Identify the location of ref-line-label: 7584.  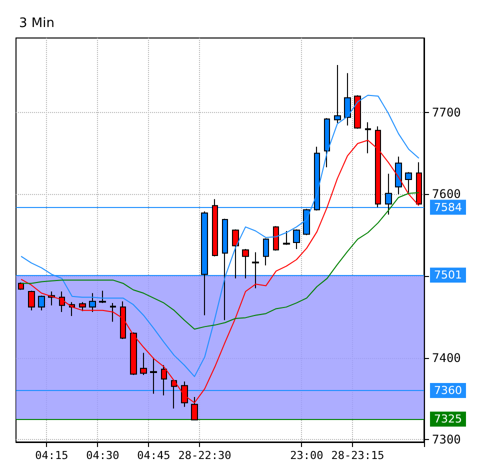
(448, 207).